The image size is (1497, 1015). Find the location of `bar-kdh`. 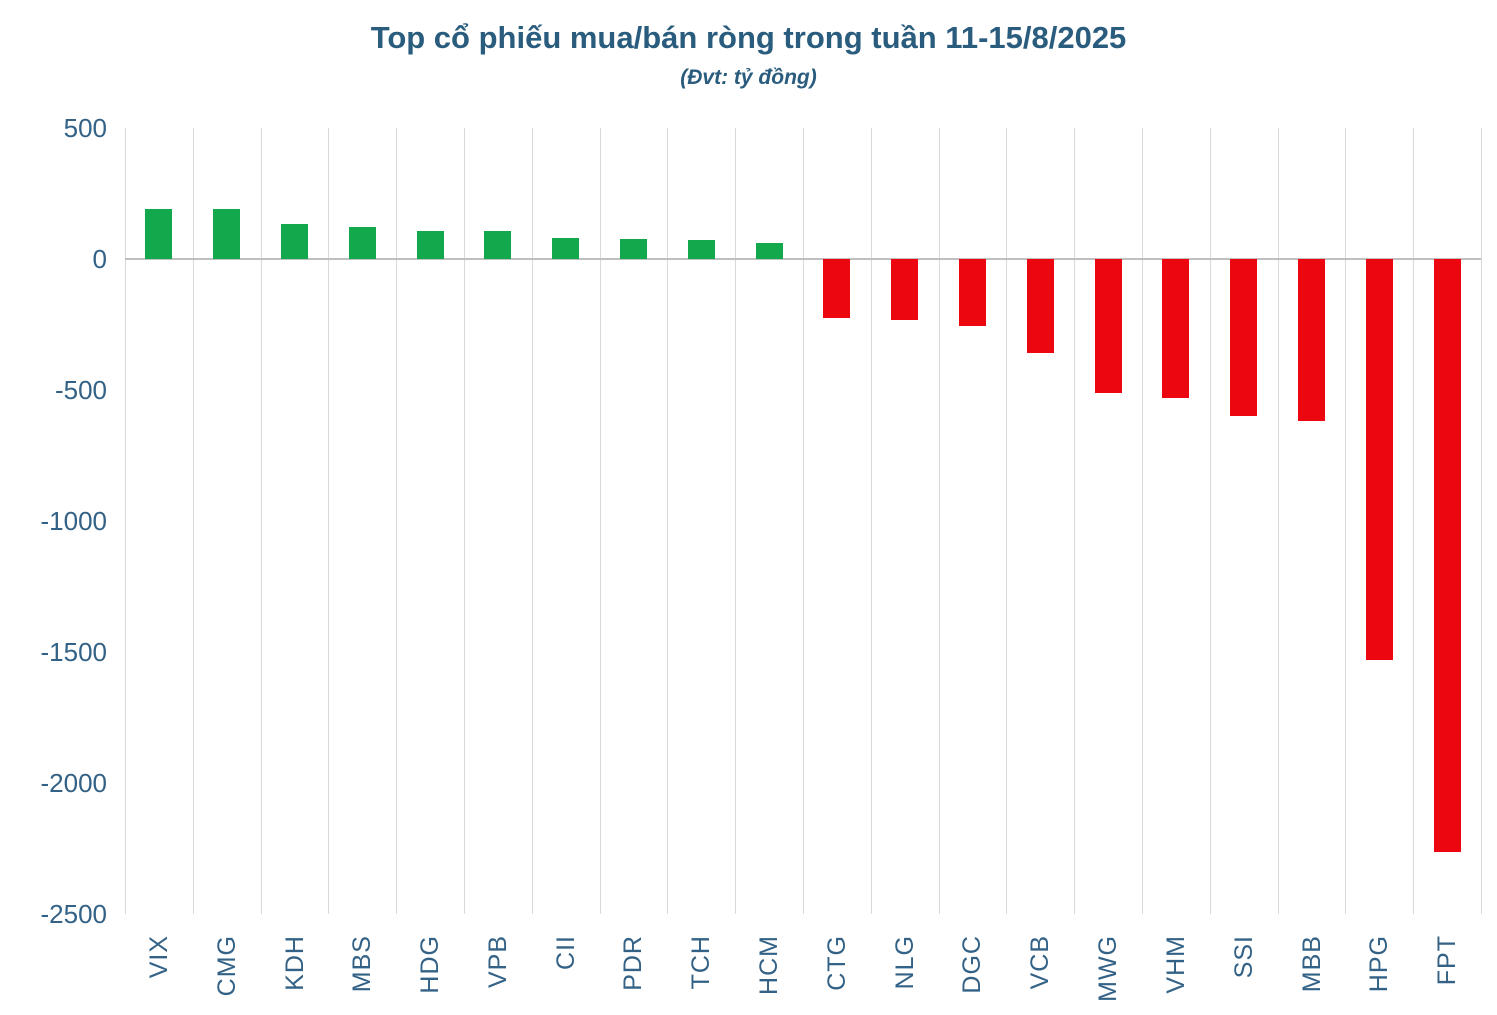

bar-kdh is located at coordinates (294, 241).